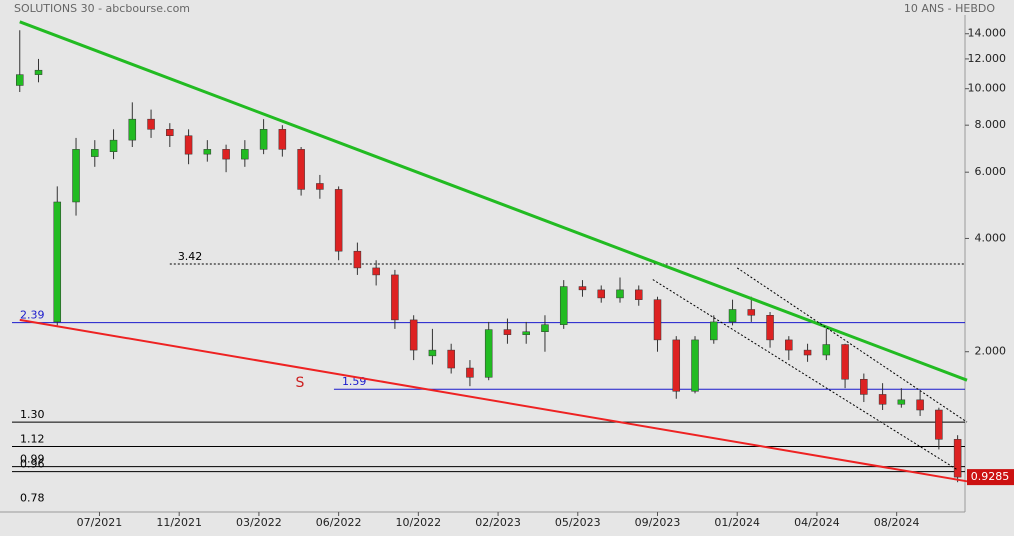 The image size is (1014, 536). What do you see at coordinates (259, 522) in the screenshot?
I see `x-tick-label: 03/2022` at bounding box center [259, 522].